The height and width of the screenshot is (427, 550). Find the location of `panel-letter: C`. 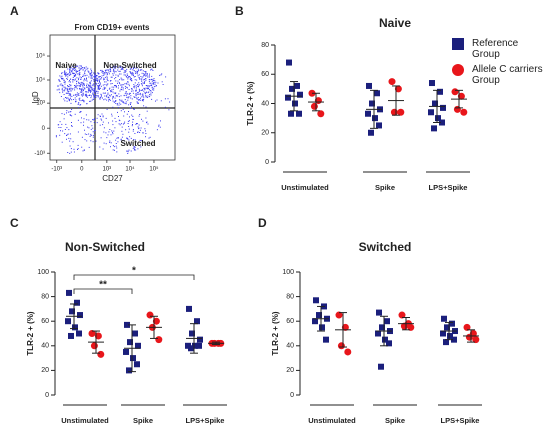

panel-letter: C is located at coordinates (14, 223).